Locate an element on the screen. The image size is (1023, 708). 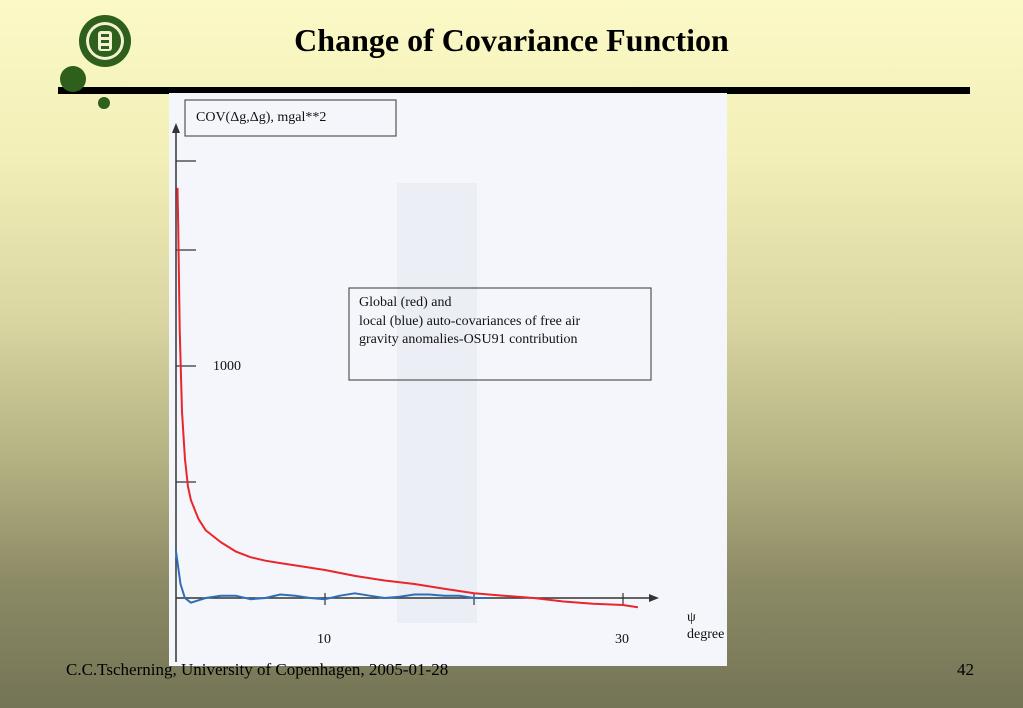
x-tick-label: 30 is located at coordinates (622, 639).